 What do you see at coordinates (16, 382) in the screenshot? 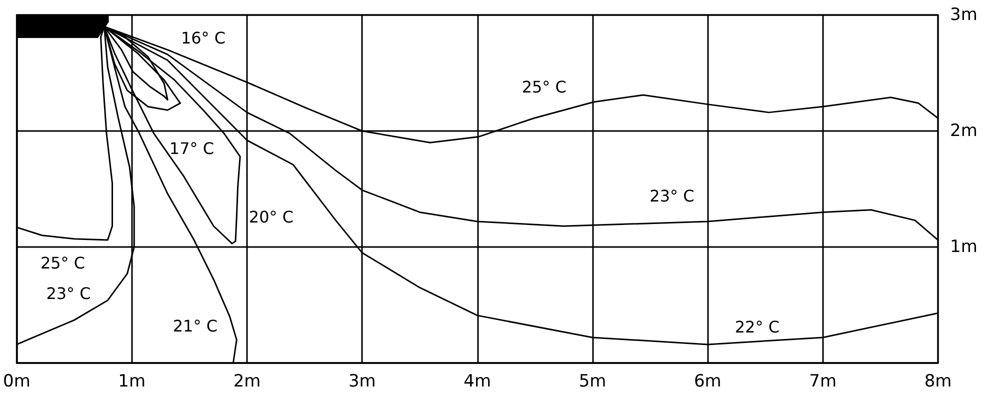
I see `x-tick-label: 0m` at bounding box center [16, 382].